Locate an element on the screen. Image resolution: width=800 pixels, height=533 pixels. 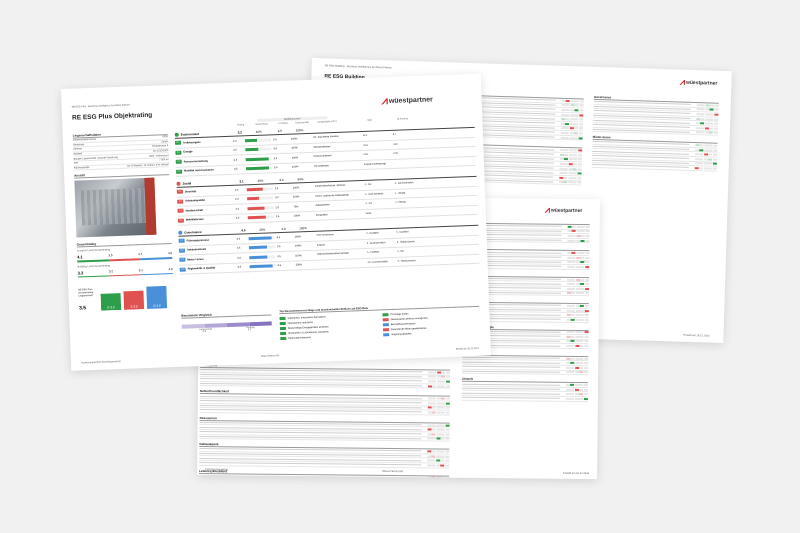
column-header: Ausgewählte KPI´s is located at coordinates (327, 122).